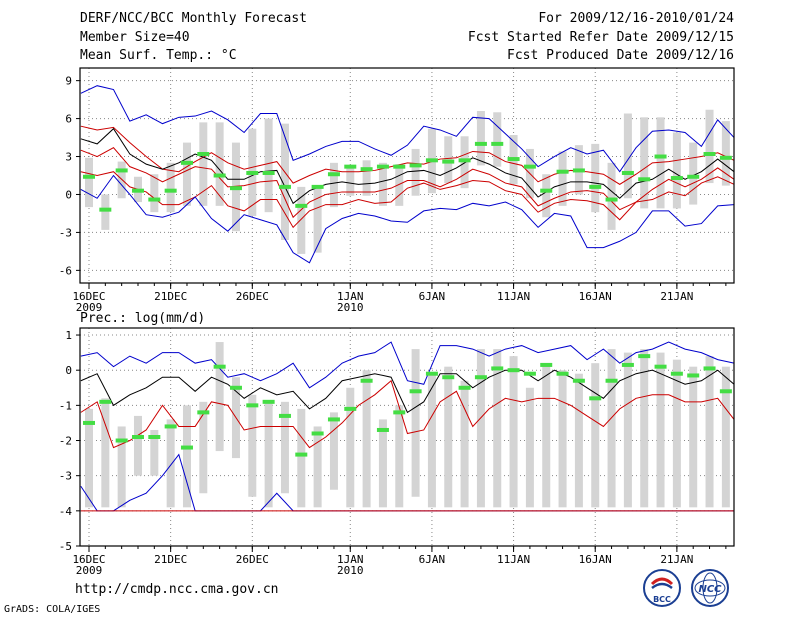 The height and width of the screenshot is (618, 800). Describe the element at coordinates (170, 296) in the screenshot. I see `x-tick-label: 21DEC` at that location.